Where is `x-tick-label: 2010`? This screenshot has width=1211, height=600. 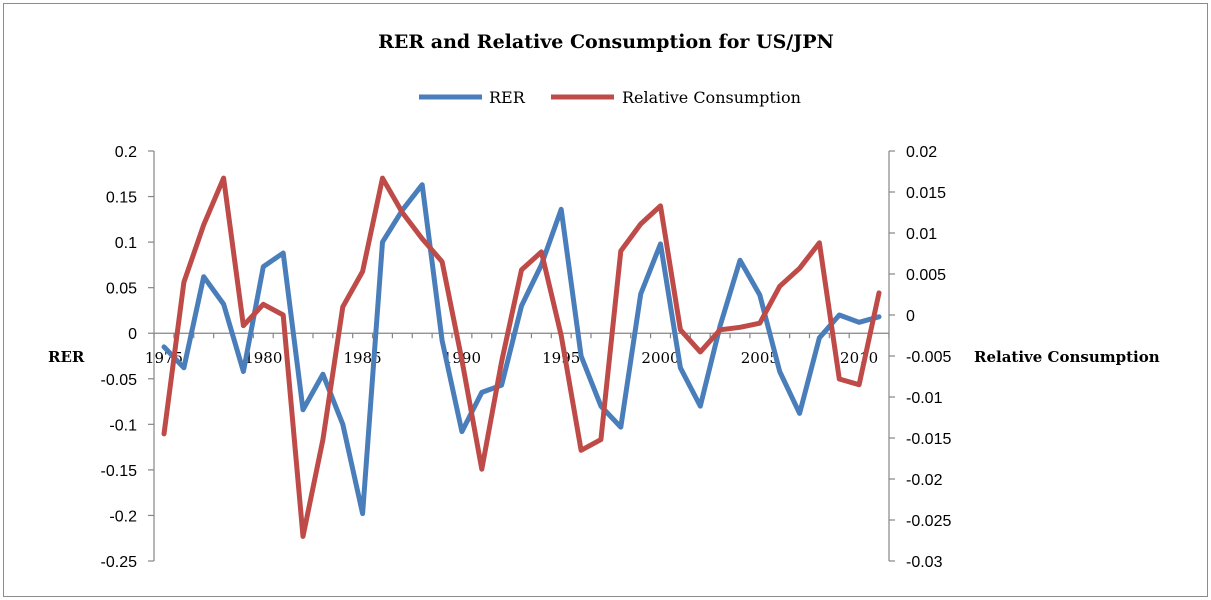 x-tick-label: 2010 is located at coordinates (859, 358).